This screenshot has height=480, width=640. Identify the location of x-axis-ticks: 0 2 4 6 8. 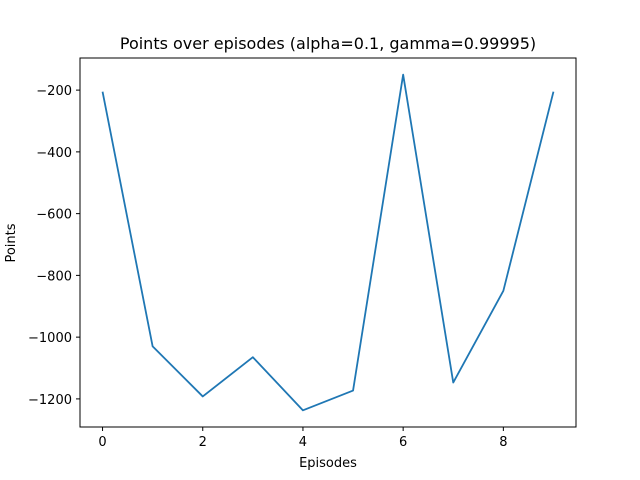
(302, 438).